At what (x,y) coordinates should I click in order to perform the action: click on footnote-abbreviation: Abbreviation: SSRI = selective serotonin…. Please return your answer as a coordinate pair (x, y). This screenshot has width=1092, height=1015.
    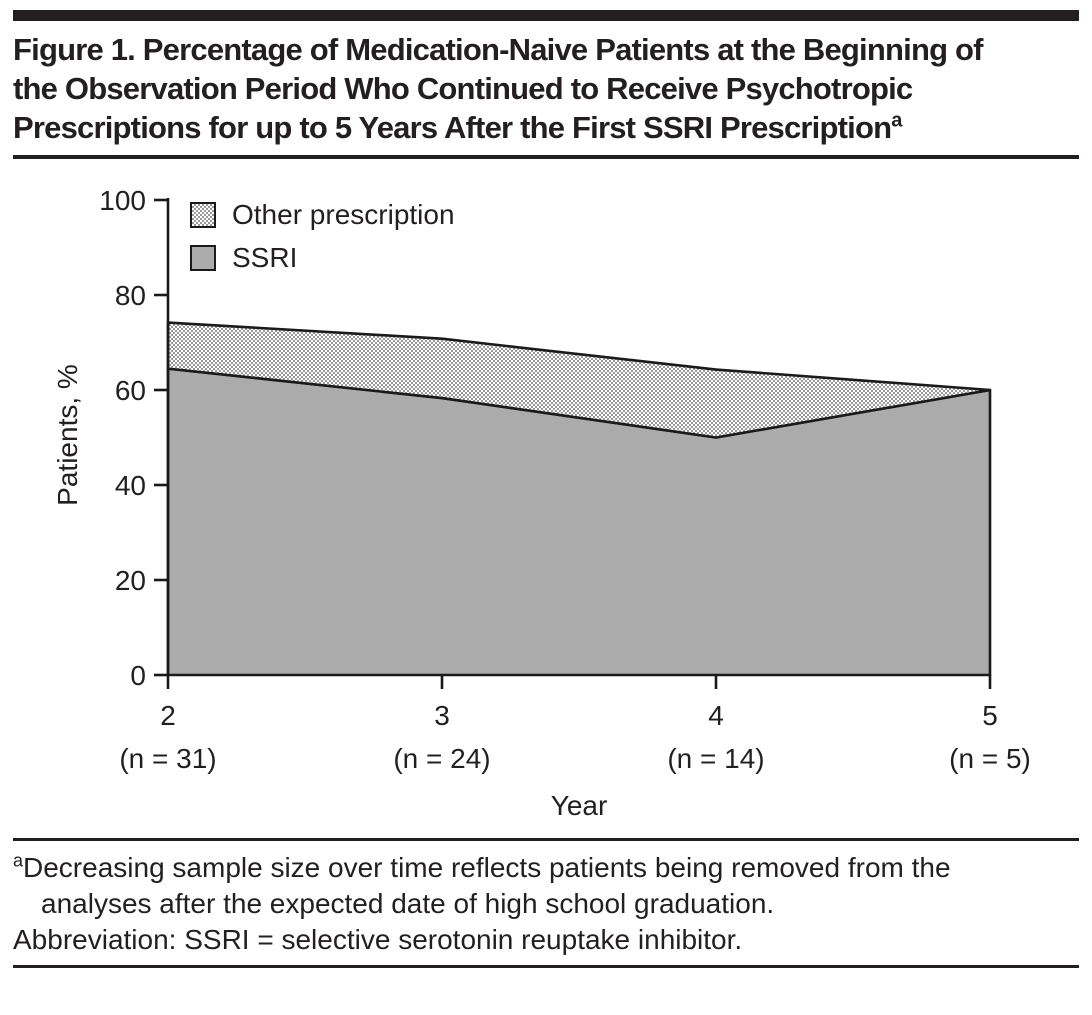
    Looking at the image, I should click on (378, 939).